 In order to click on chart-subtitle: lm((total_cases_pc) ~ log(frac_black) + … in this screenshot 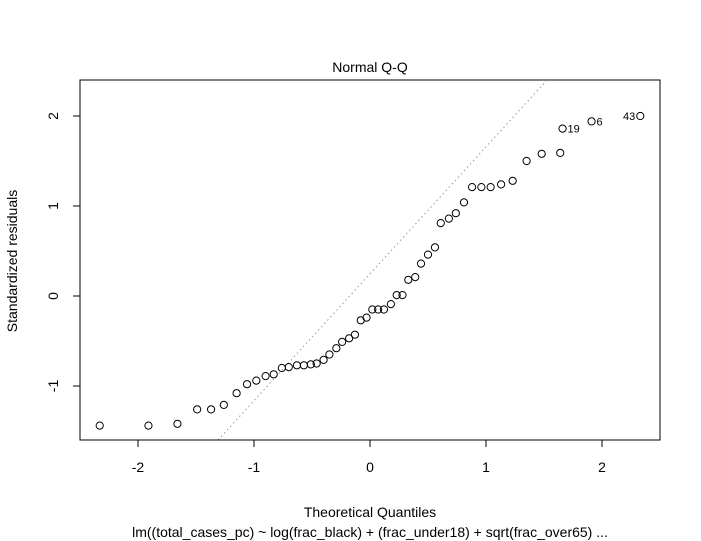, I will do `click(370, 532)`.